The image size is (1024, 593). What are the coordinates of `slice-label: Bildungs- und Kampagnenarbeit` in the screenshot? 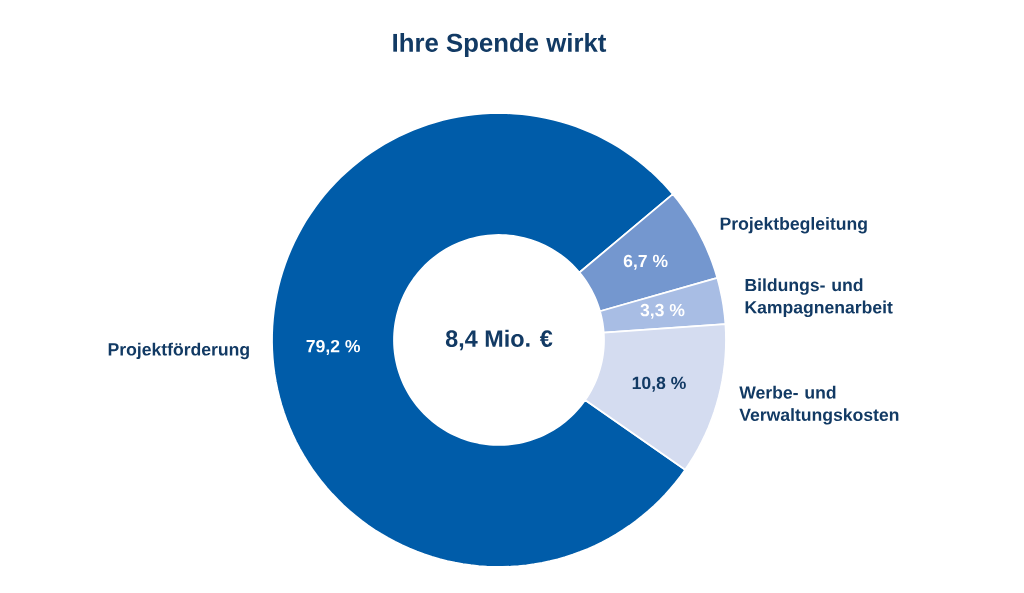 It's located at (819, 298).